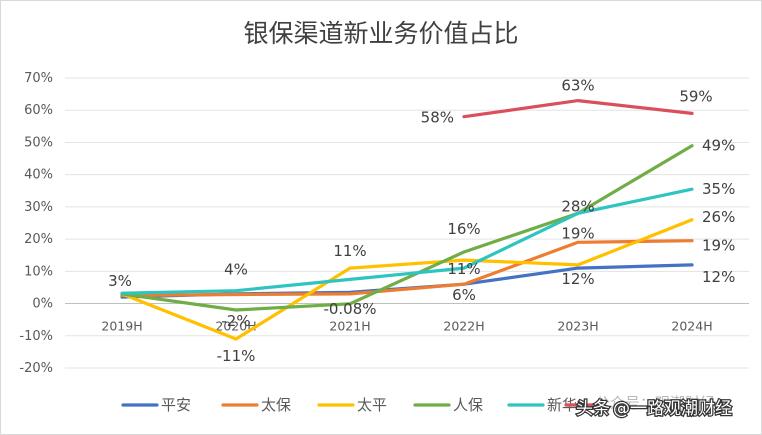 The image size is (762, 435). What do you see at coordinates (38, 110) in the screenshot?
I see `y-tick-label: 60%` at bounding box center [38, 110].